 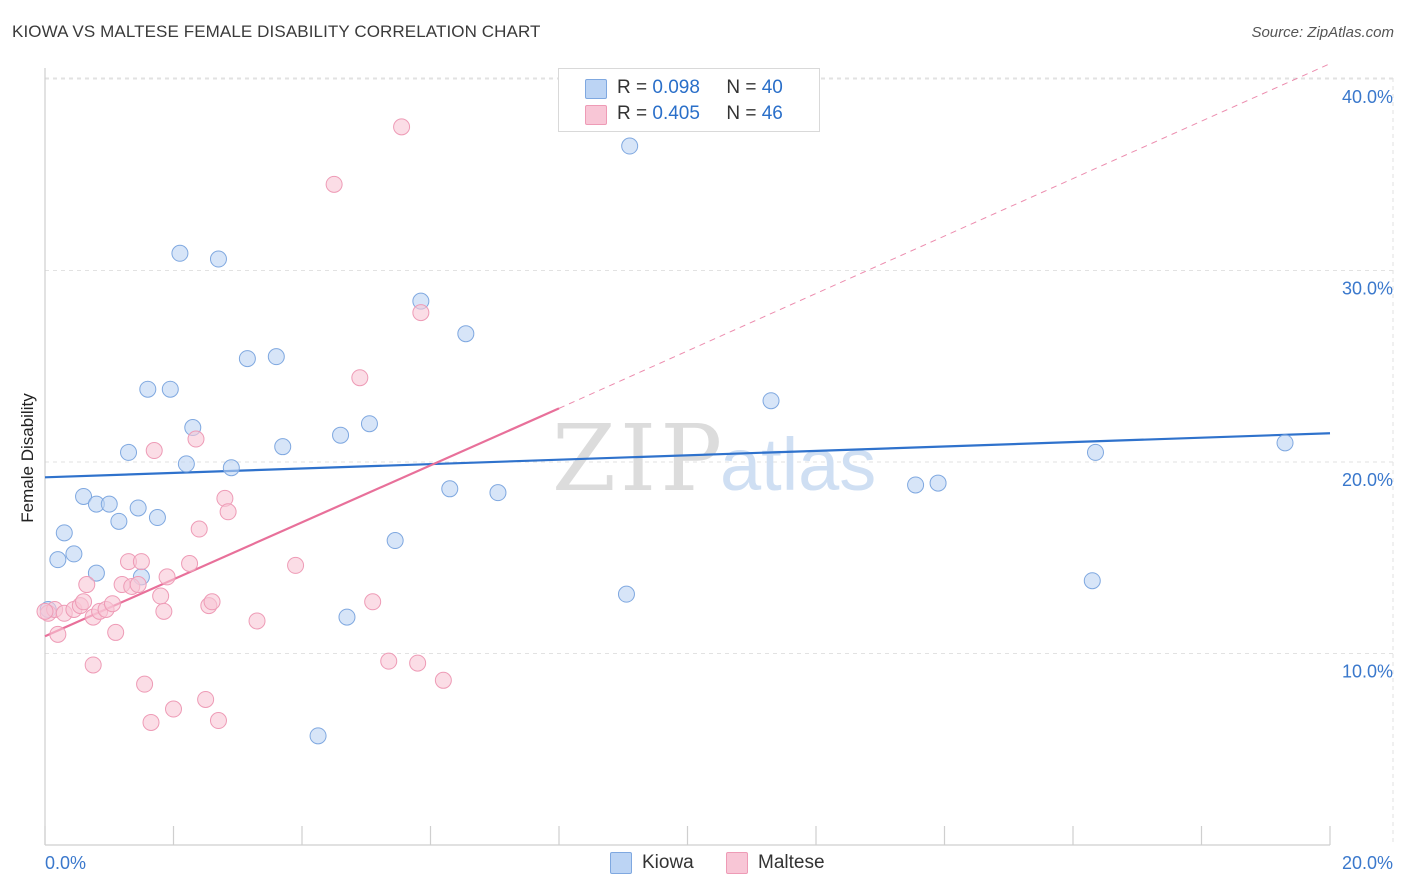 I want to click on watermark-atlas: atlas, so click(x=798, y=464).